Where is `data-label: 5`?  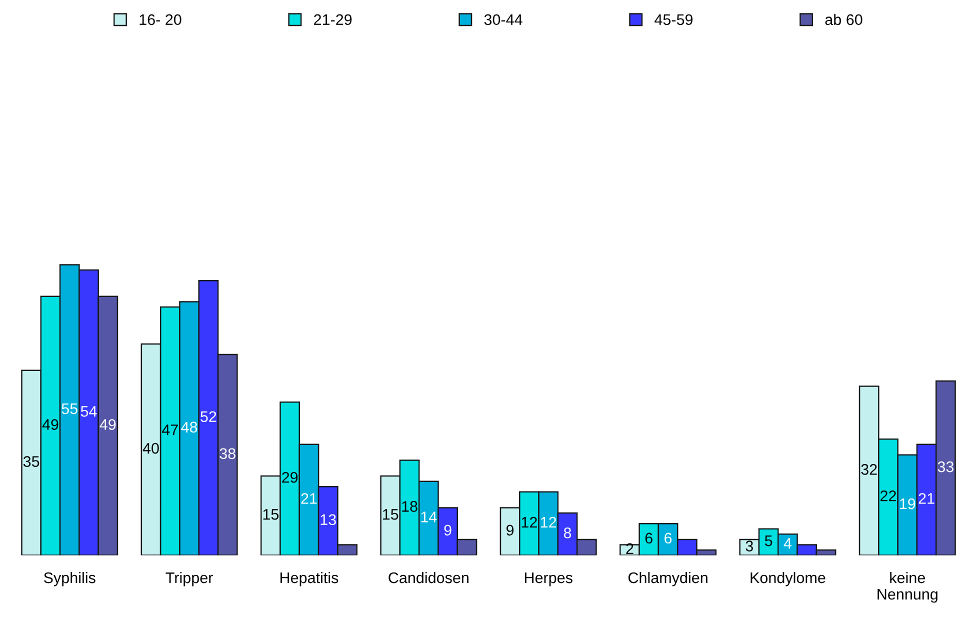
data-label: 5 is located at coordinates (768, 541).